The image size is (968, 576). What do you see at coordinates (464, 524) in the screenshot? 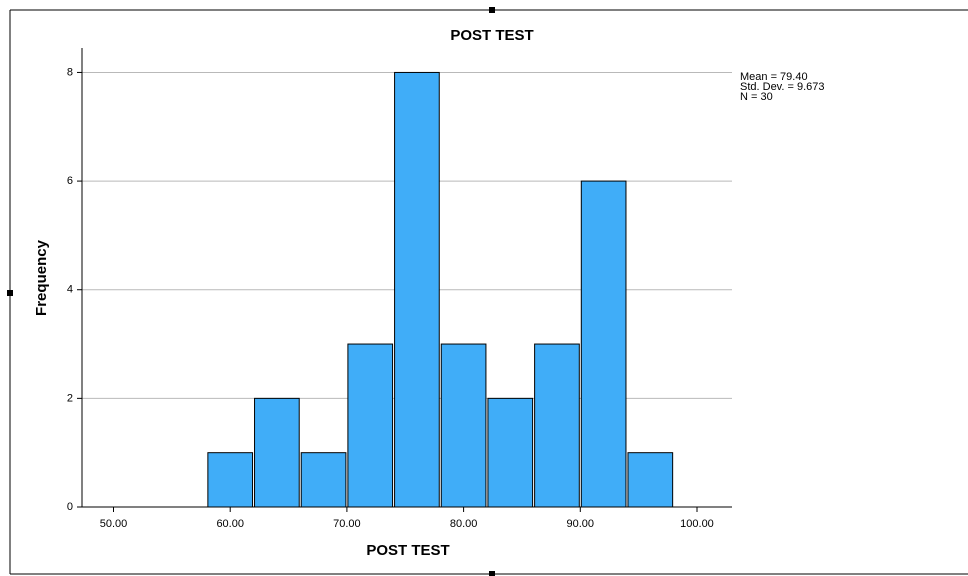
I see `x-tick-label: 80.00` at bounding box center [464, 524].